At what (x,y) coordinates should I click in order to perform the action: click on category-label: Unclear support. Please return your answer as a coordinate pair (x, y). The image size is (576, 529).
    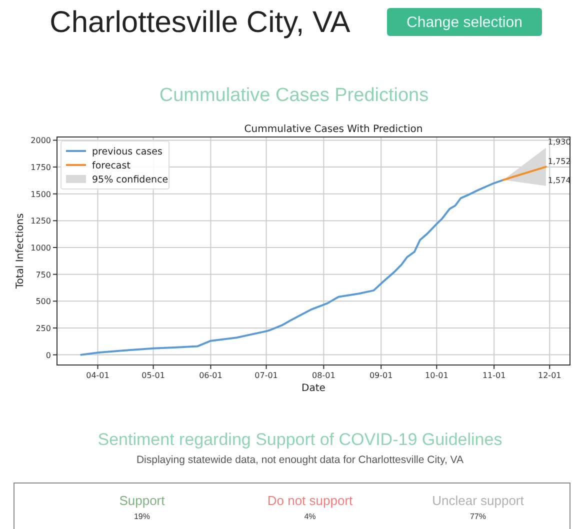
    Looking at the image, I should click on (478, 500).